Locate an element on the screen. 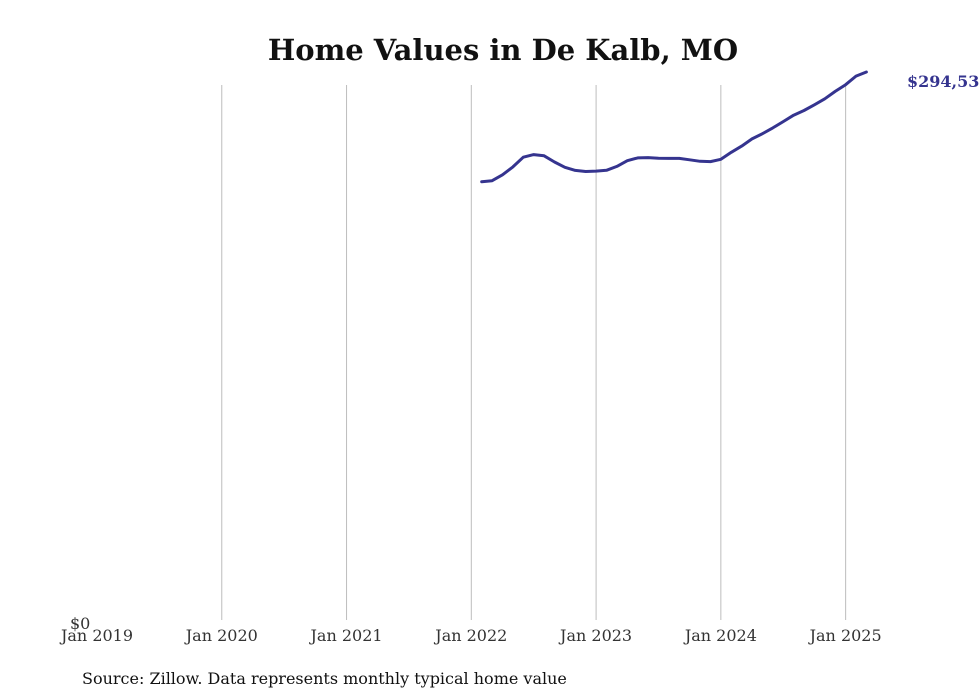 The height and width of the screenshot is (699, 980). x-tick-label: Jan 2021 is located at coordinates (346, 635).